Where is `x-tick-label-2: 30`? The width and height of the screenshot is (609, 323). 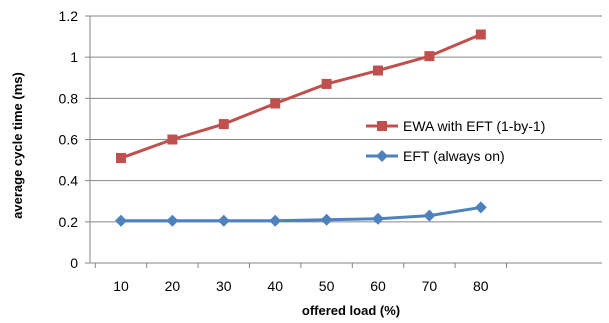
x-tick-label-2: 30 is located at coordinates (224, 286).